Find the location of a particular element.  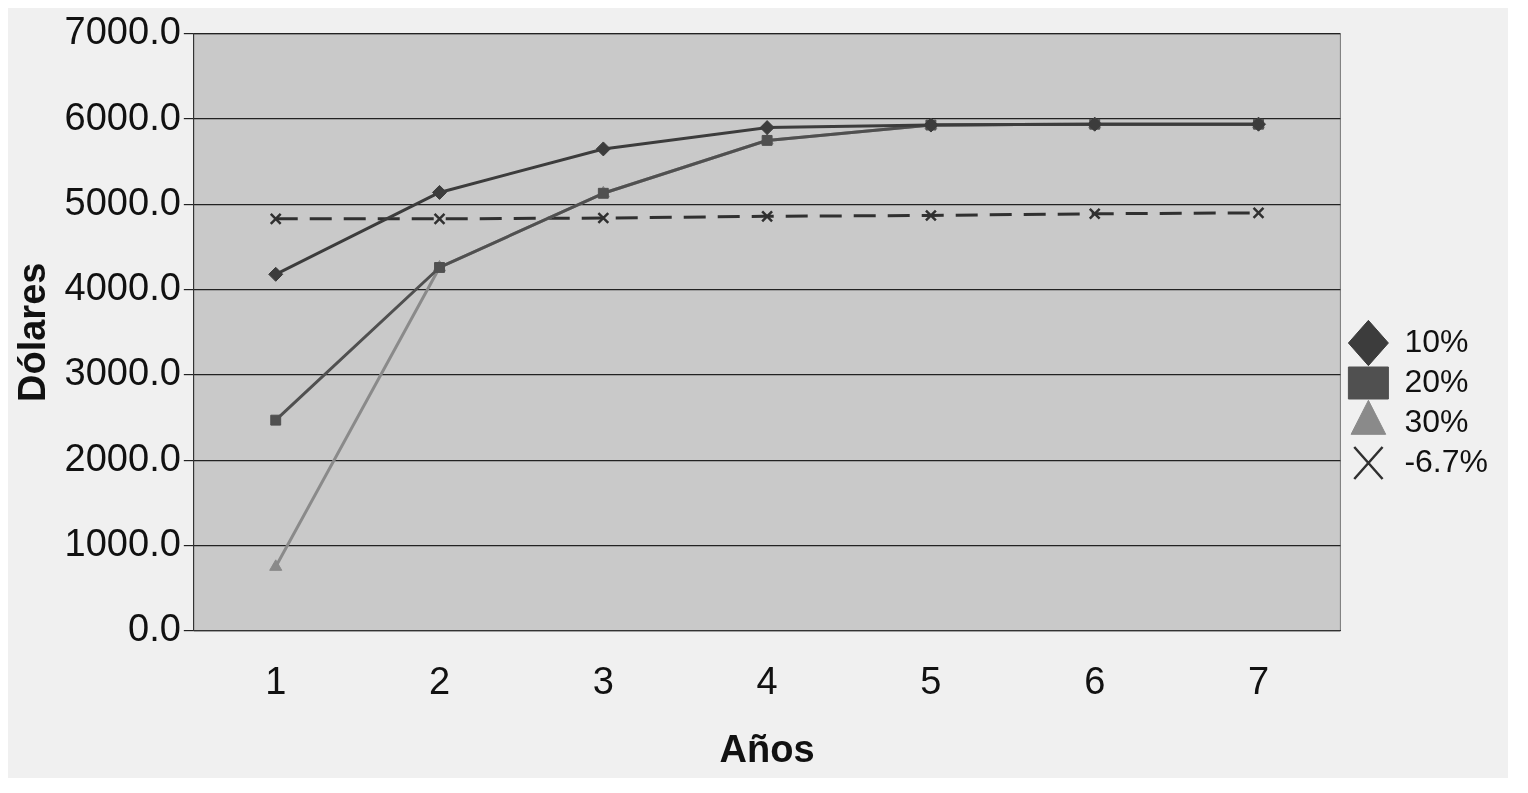

y-tick-label: 4000.0 is located at coordinates (122, 287).